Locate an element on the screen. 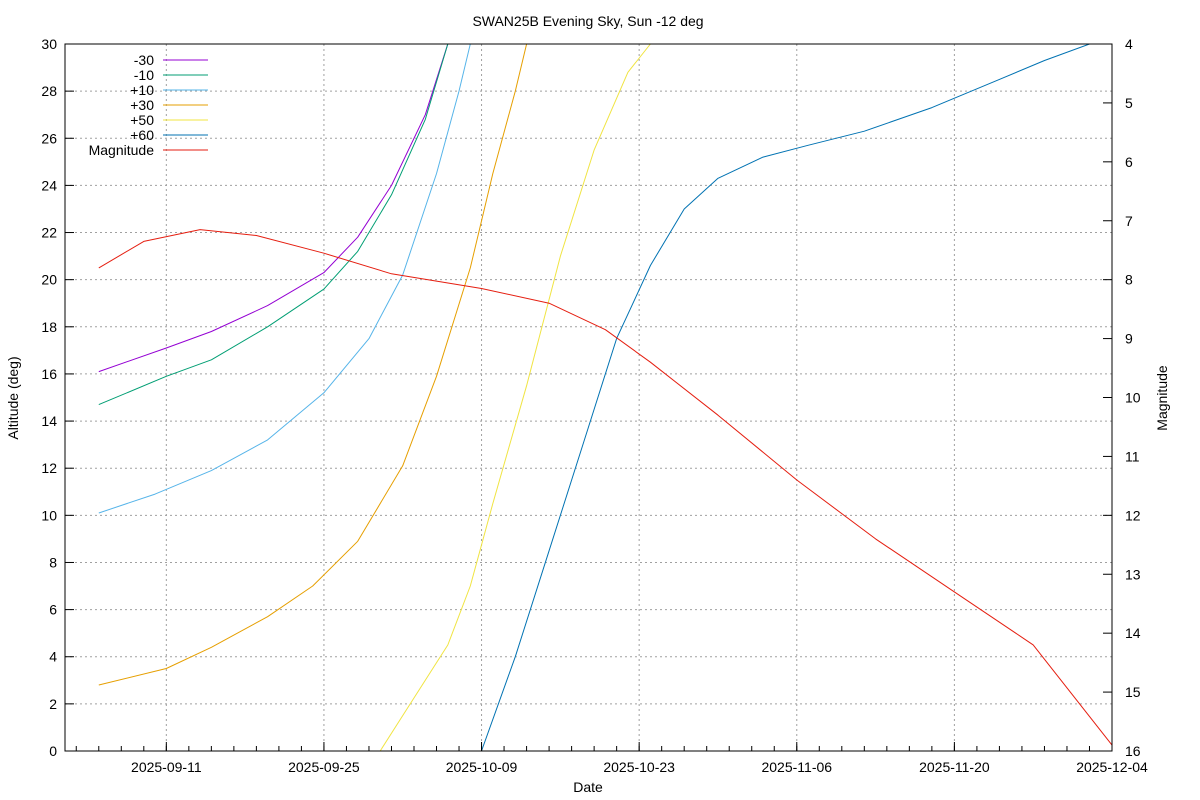  y2-tick-label: 10 is located at coordinates (1133, 398).